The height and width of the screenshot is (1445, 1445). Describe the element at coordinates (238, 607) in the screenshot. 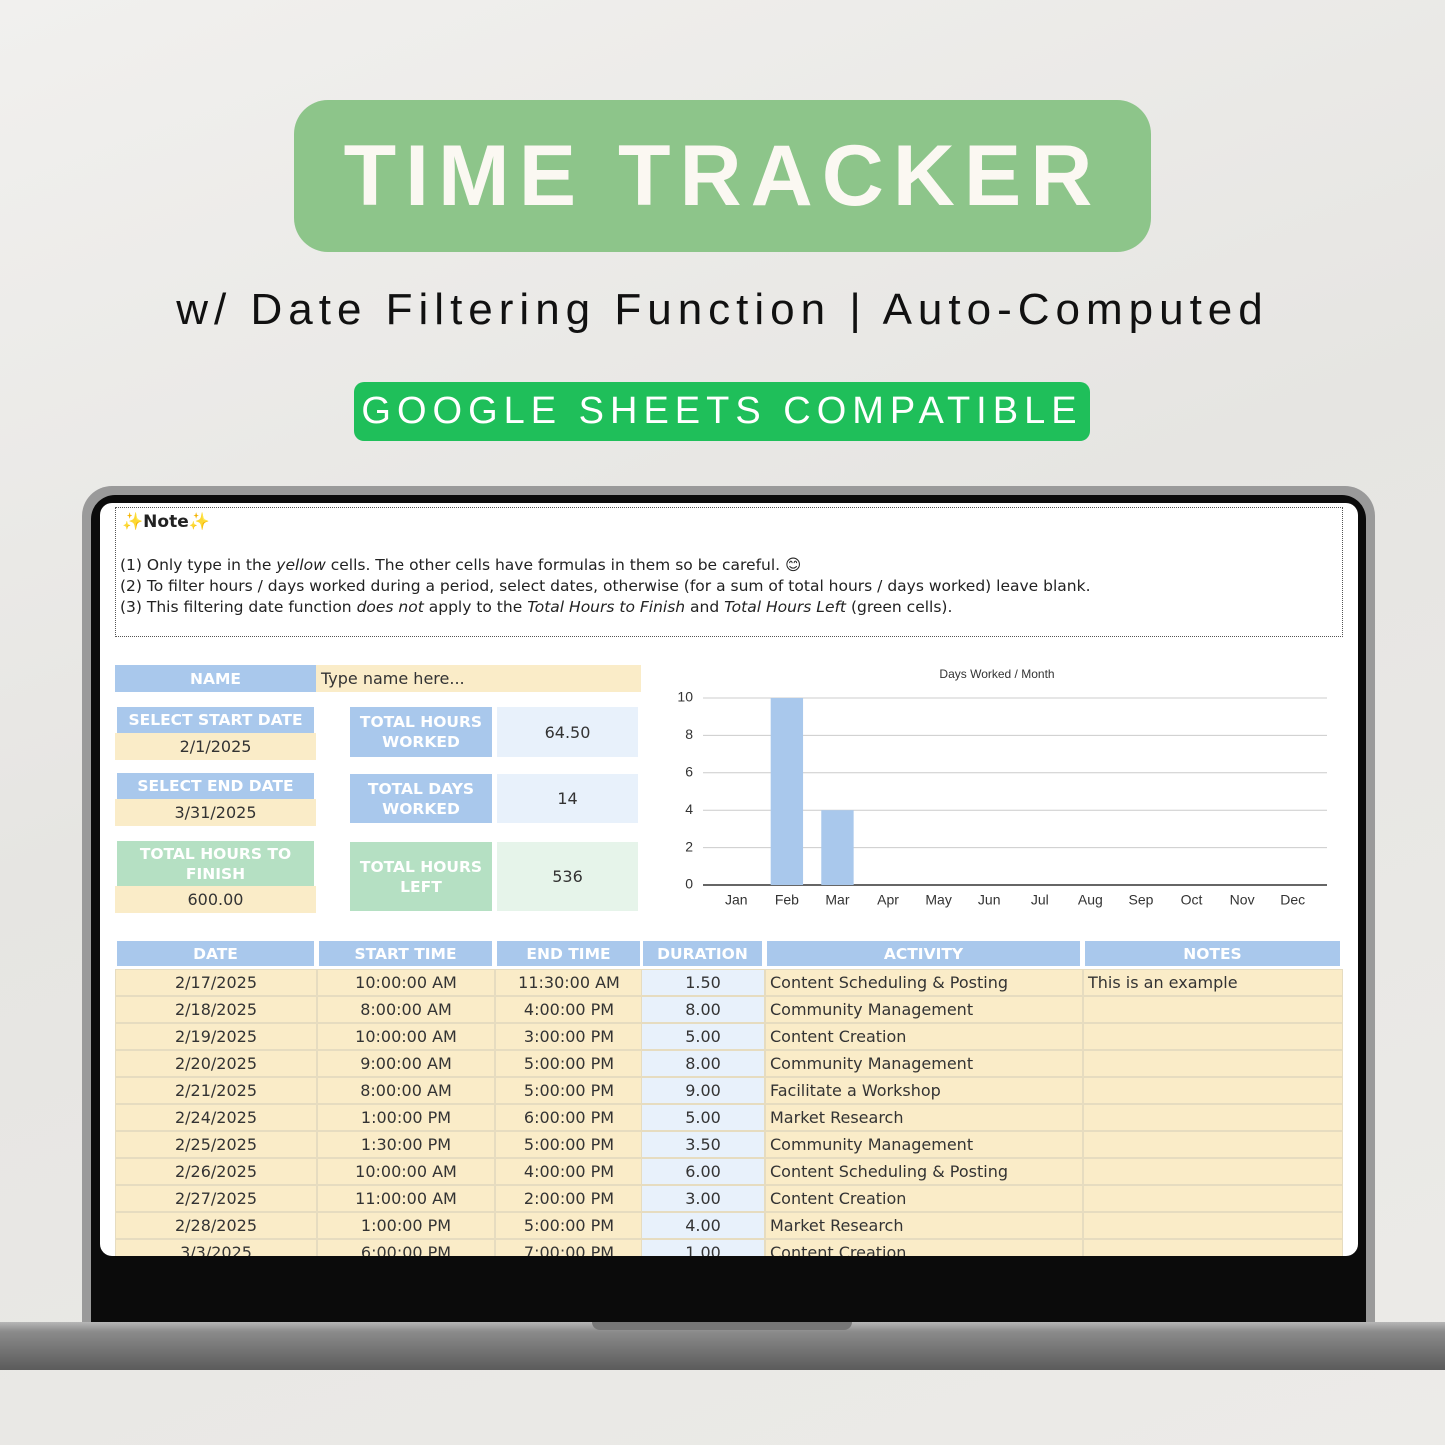

I see `note-text: (3) This filtering date function` at that location.